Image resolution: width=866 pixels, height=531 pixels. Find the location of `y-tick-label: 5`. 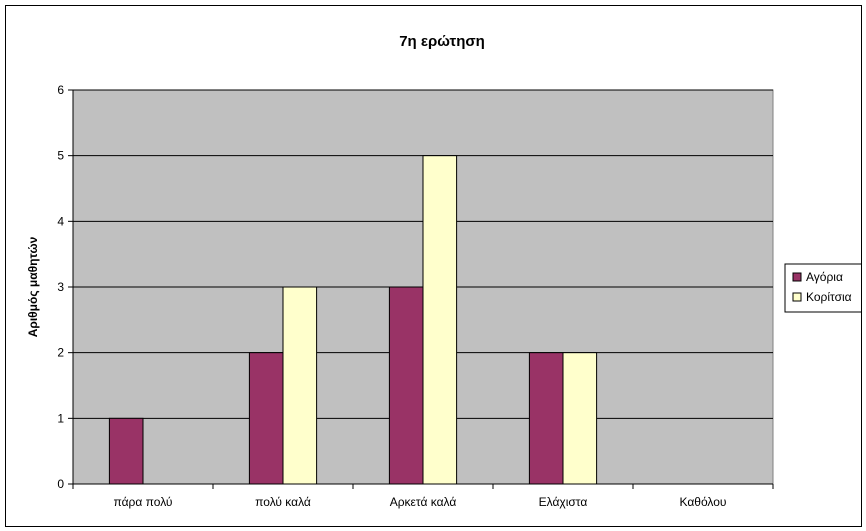

y-tick-label: 5 is located at coordinates (60, 156).